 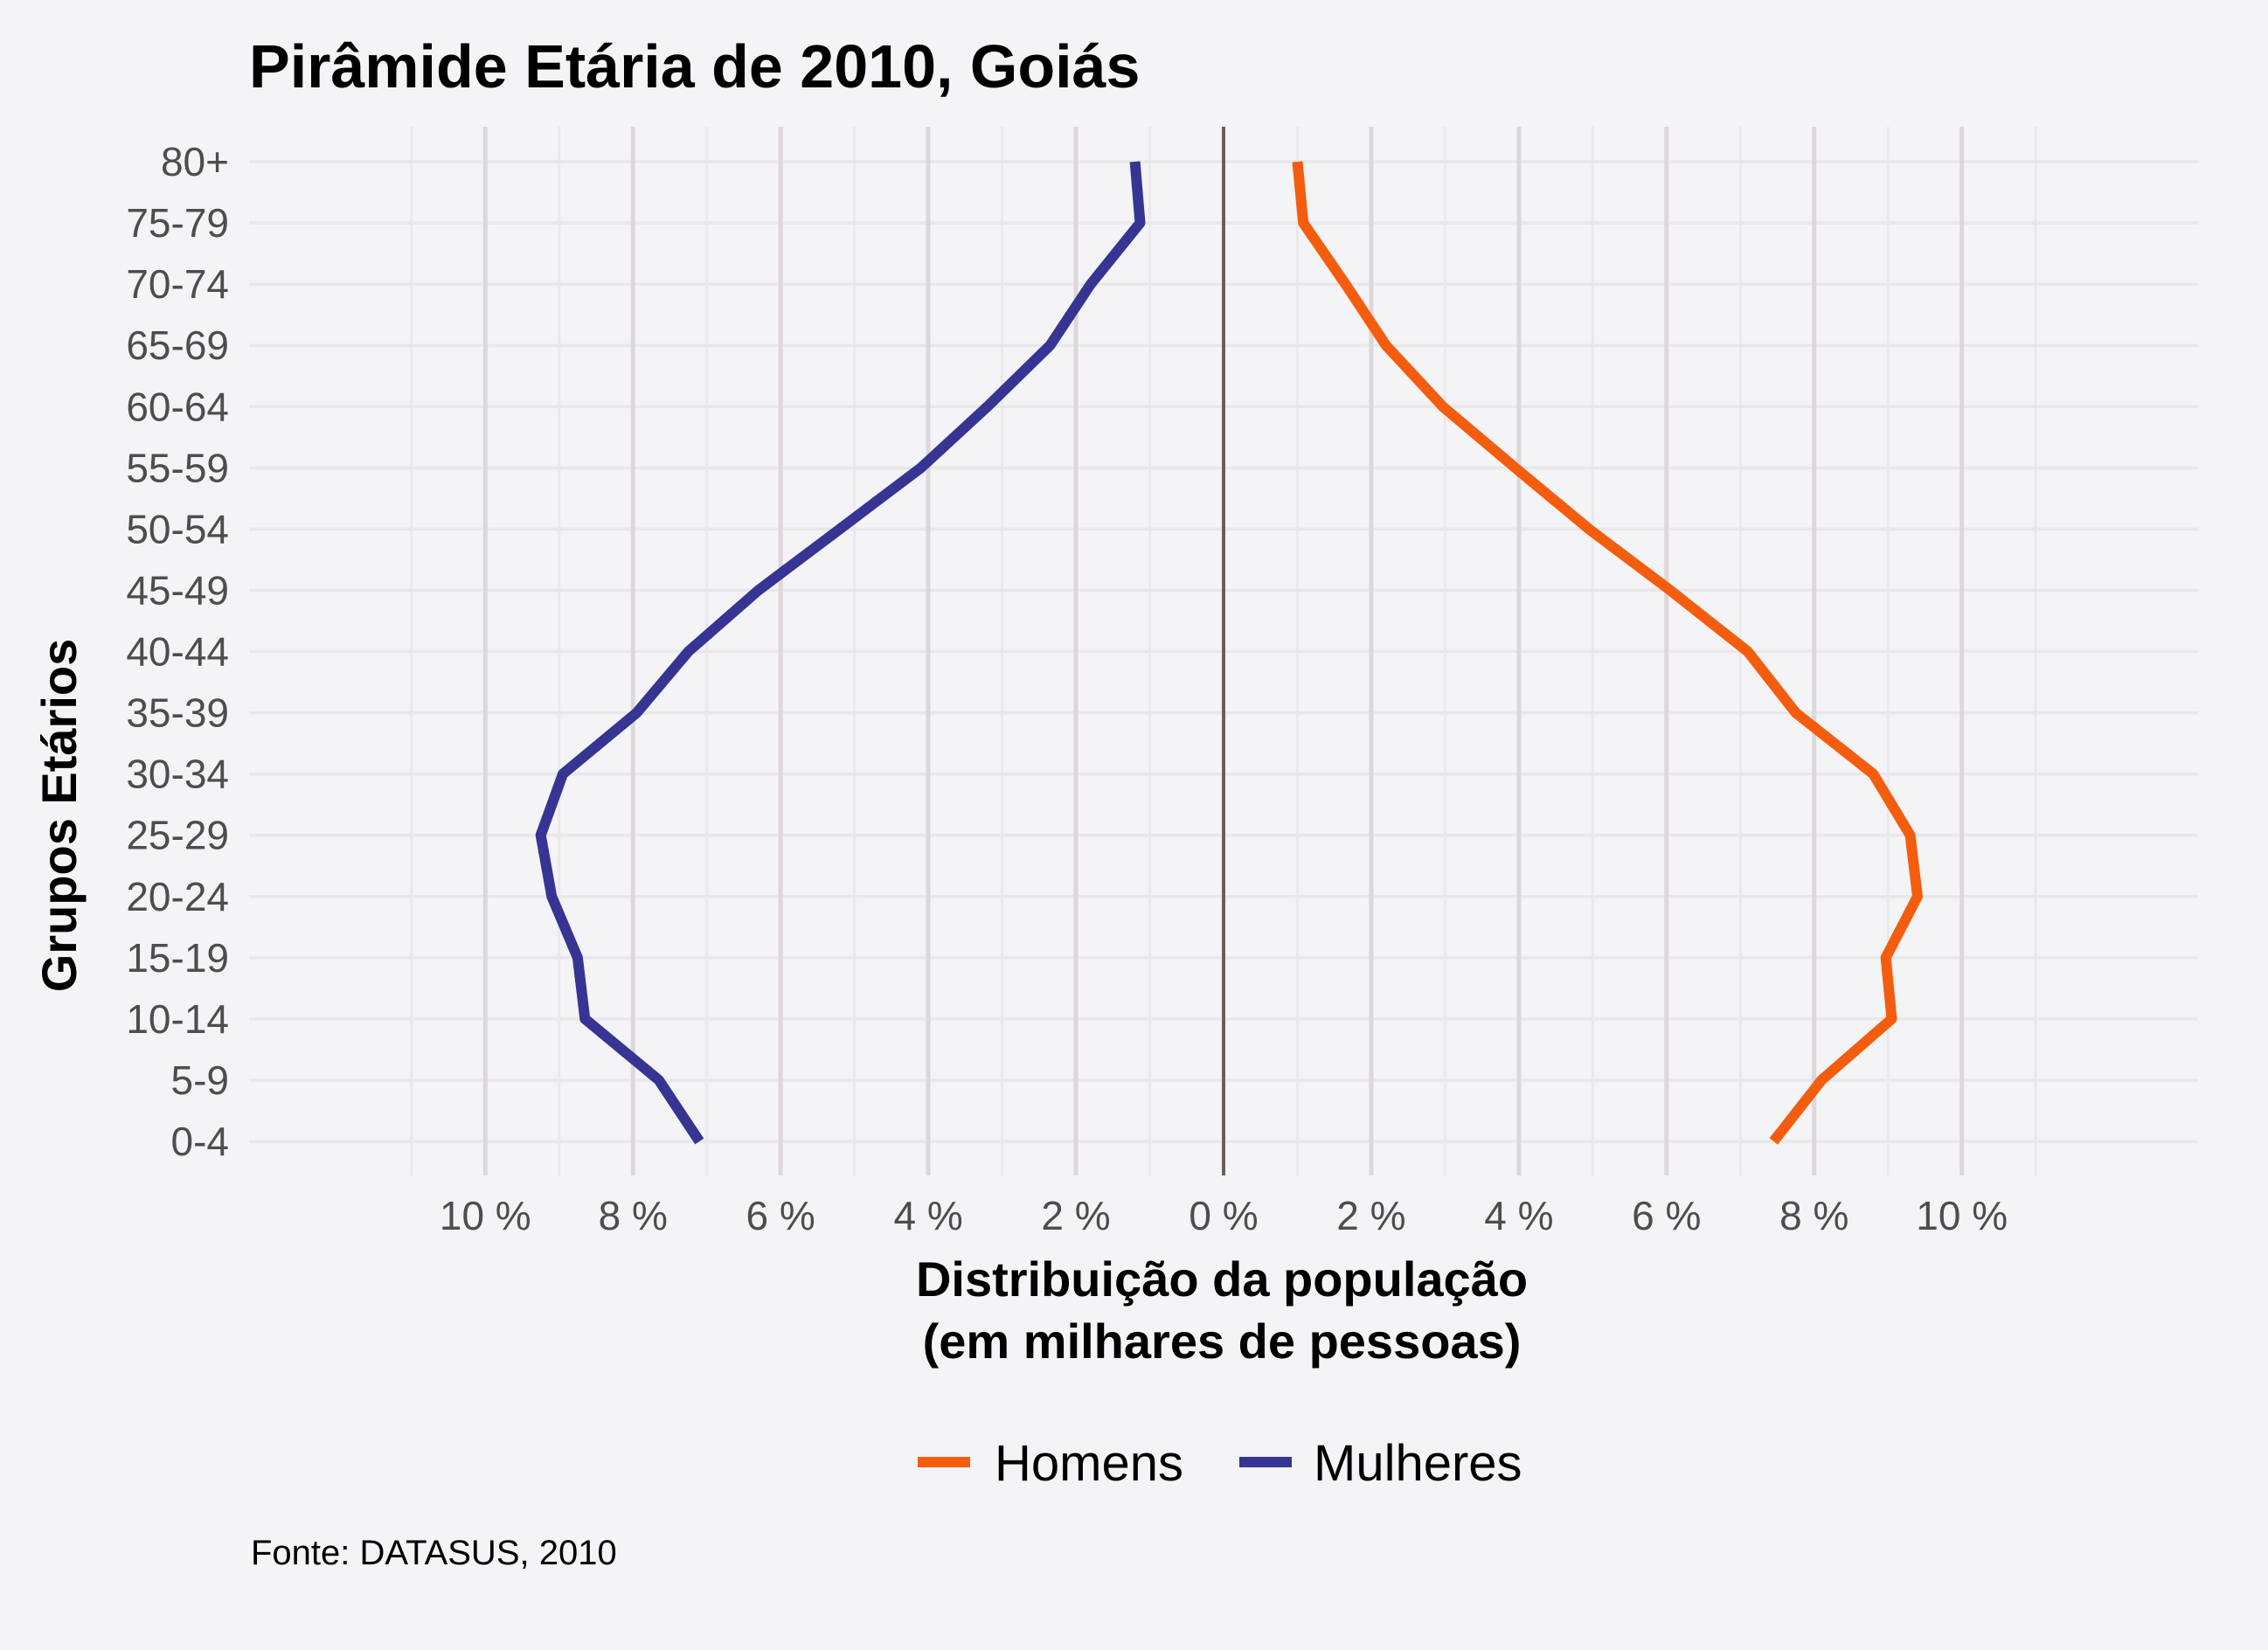 I want to click on y-tick-label: 40-44, so click(x=177, y=652).